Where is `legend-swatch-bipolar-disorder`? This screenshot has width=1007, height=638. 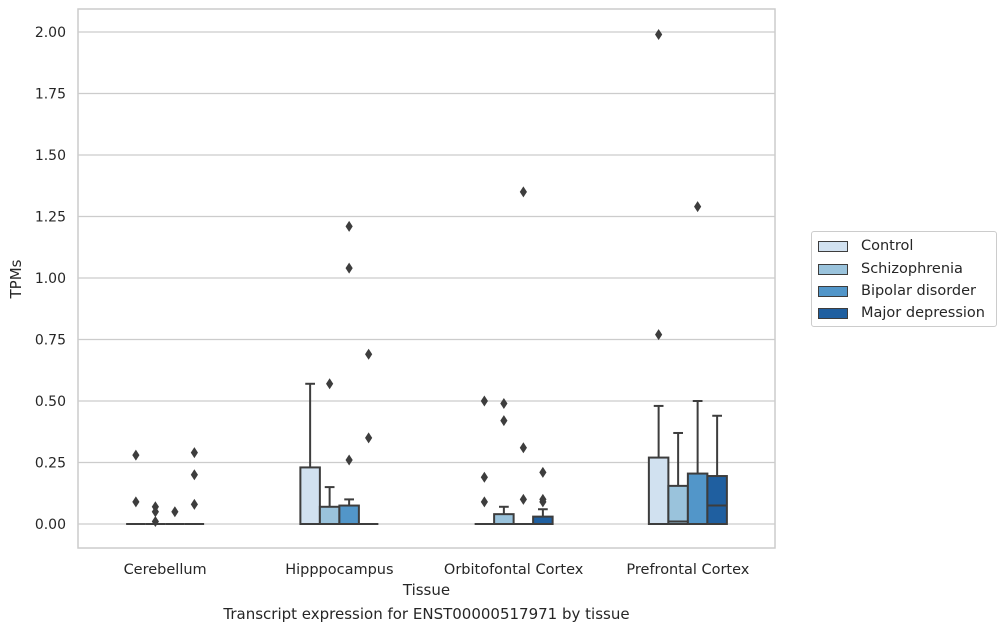 legend-swatch-bipolar-disorder is located at coordinates (833, 291).